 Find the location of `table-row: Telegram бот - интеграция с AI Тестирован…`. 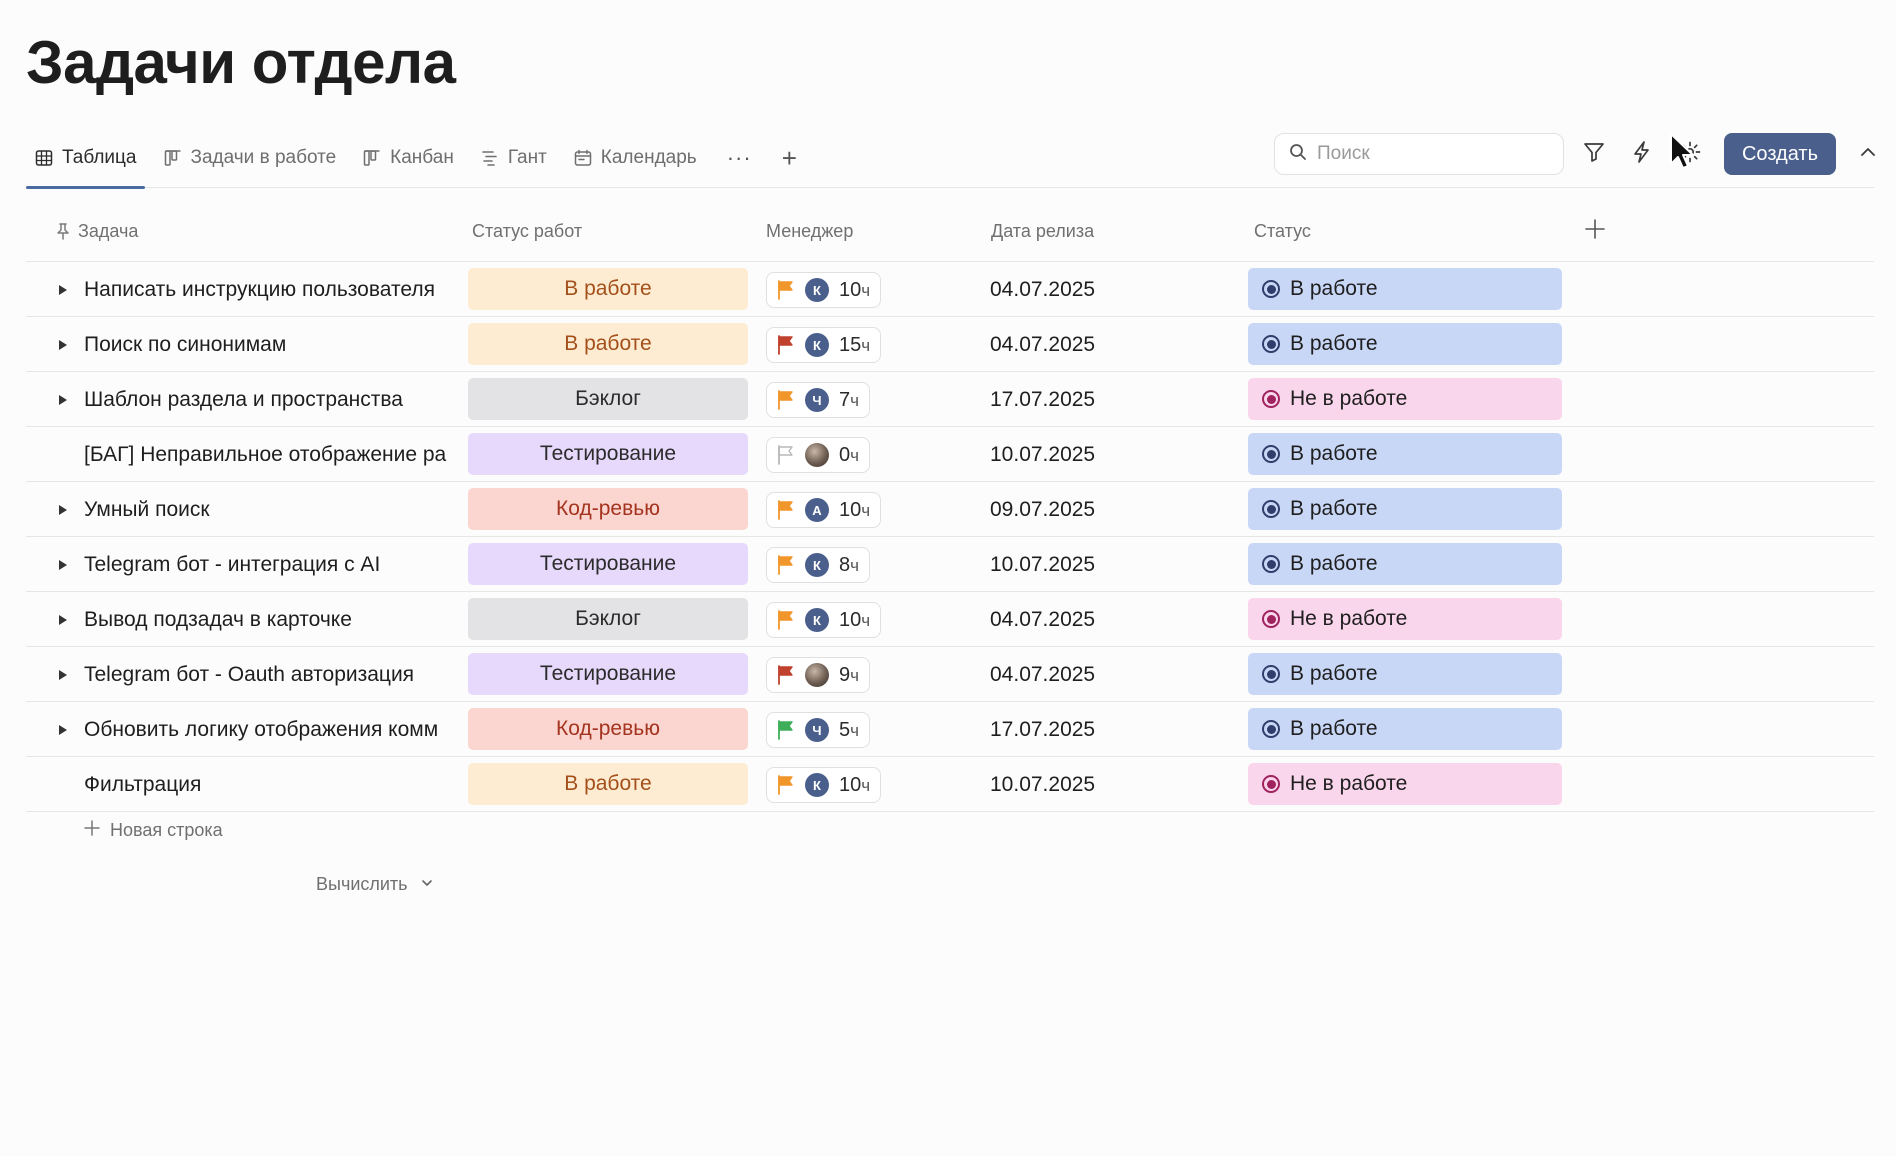

table-row: Telegram бот - интеграция с AI Тестирован… is located at coordinates (950, 564).